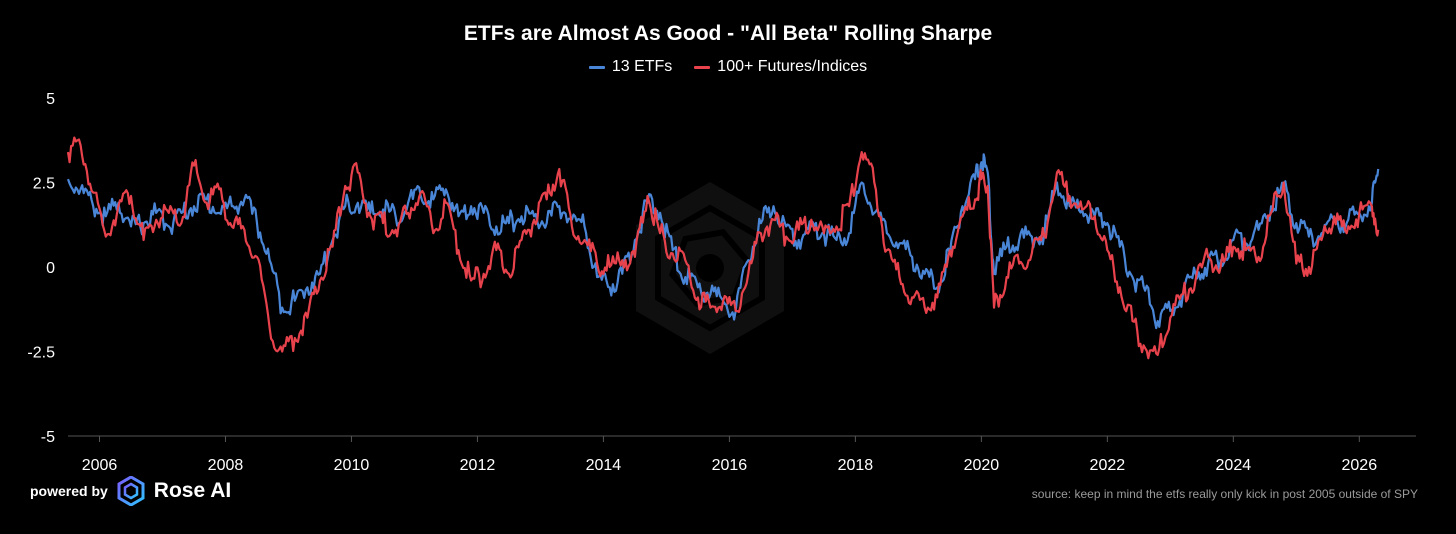  Describe the element at coordinates (792, 66) in the screenshot. I see `legend-label-futures: 100+ Futures/Indices` at that location.